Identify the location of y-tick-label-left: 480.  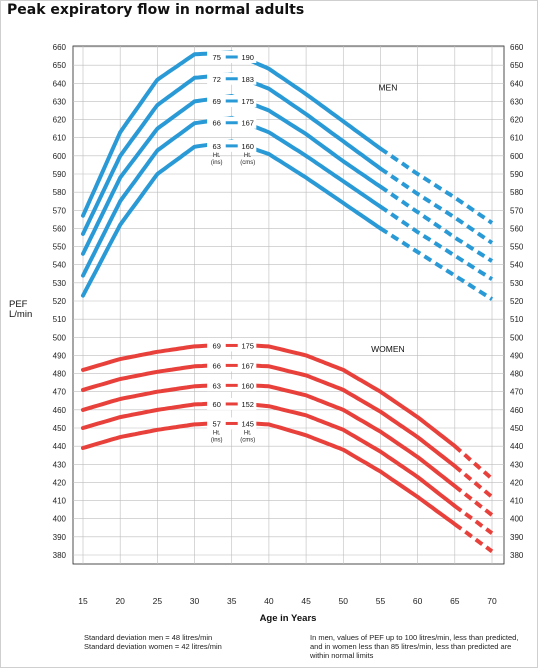
(60, 374).